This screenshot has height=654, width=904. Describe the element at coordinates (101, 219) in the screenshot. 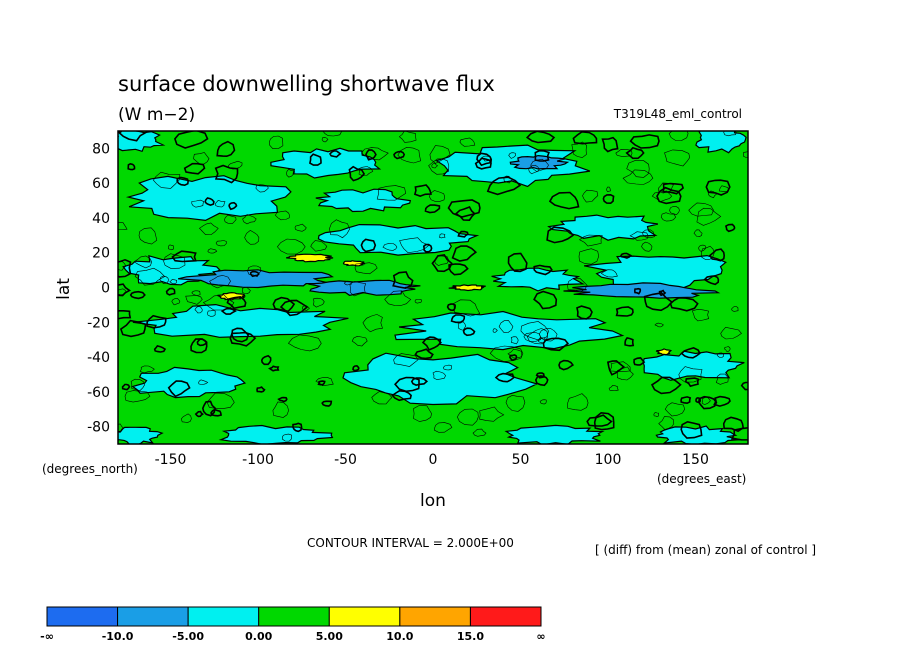

I see `y-tick-label: 40` at that location.